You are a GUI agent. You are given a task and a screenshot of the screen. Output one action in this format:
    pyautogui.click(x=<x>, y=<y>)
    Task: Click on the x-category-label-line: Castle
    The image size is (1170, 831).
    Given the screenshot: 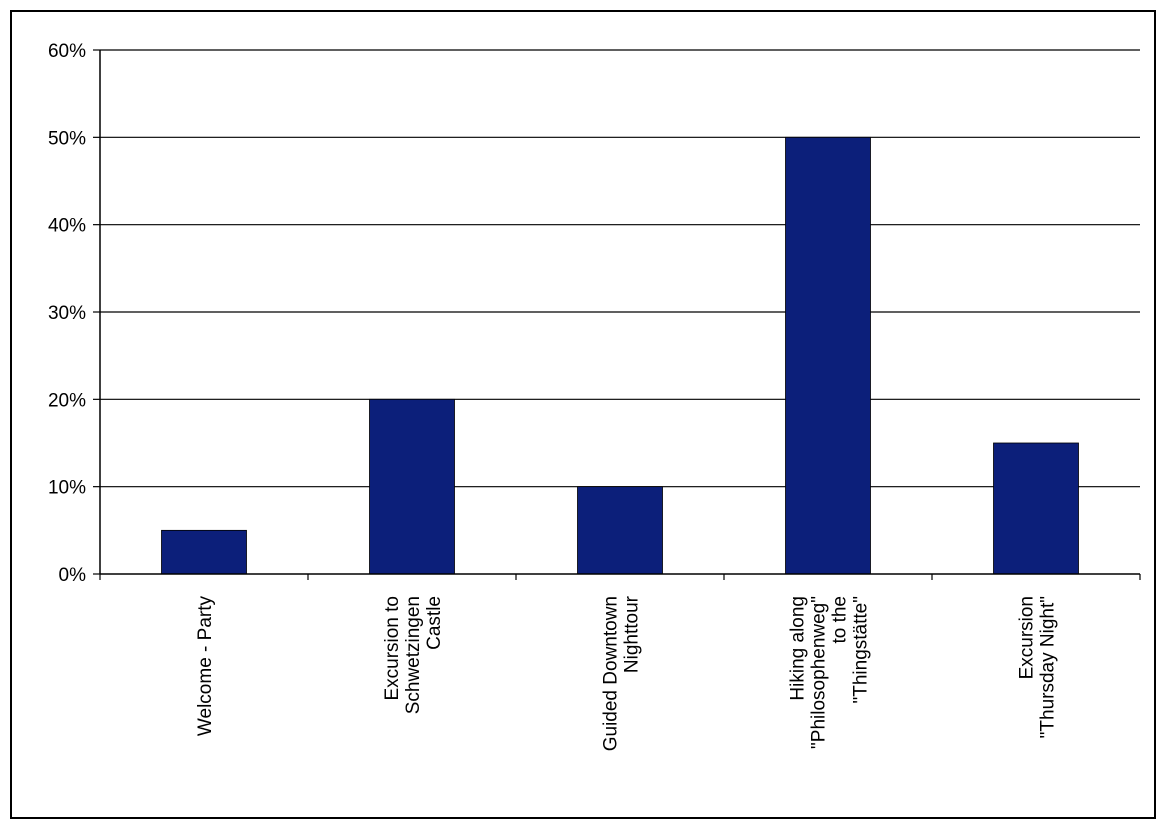 What is the action you would take?
    pyautogui.click(x=434, y=623)
    